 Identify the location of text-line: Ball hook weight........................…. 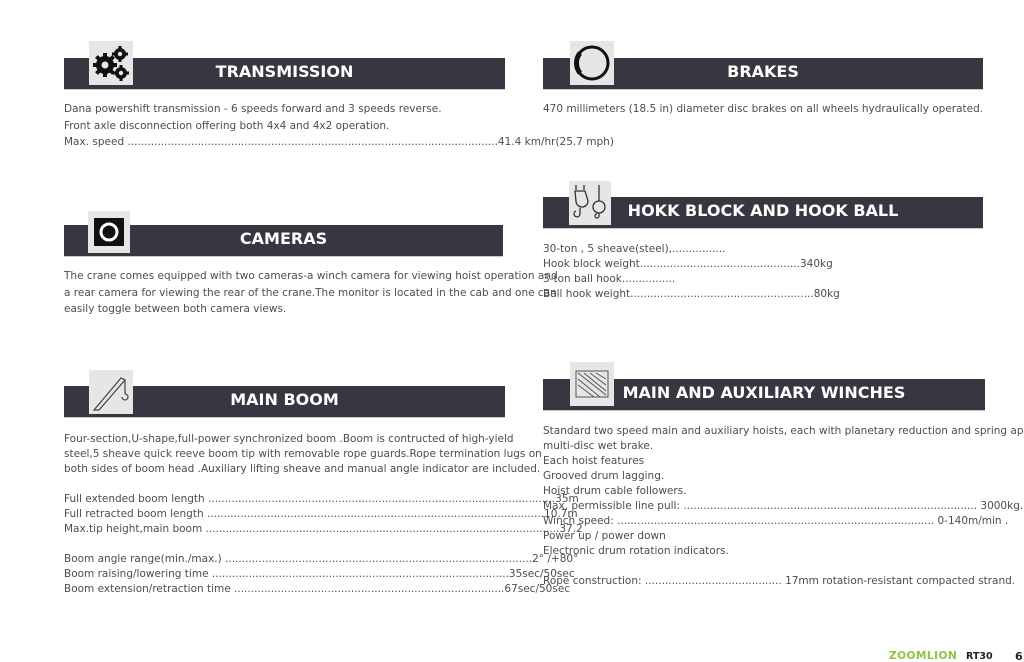
(691, 294).